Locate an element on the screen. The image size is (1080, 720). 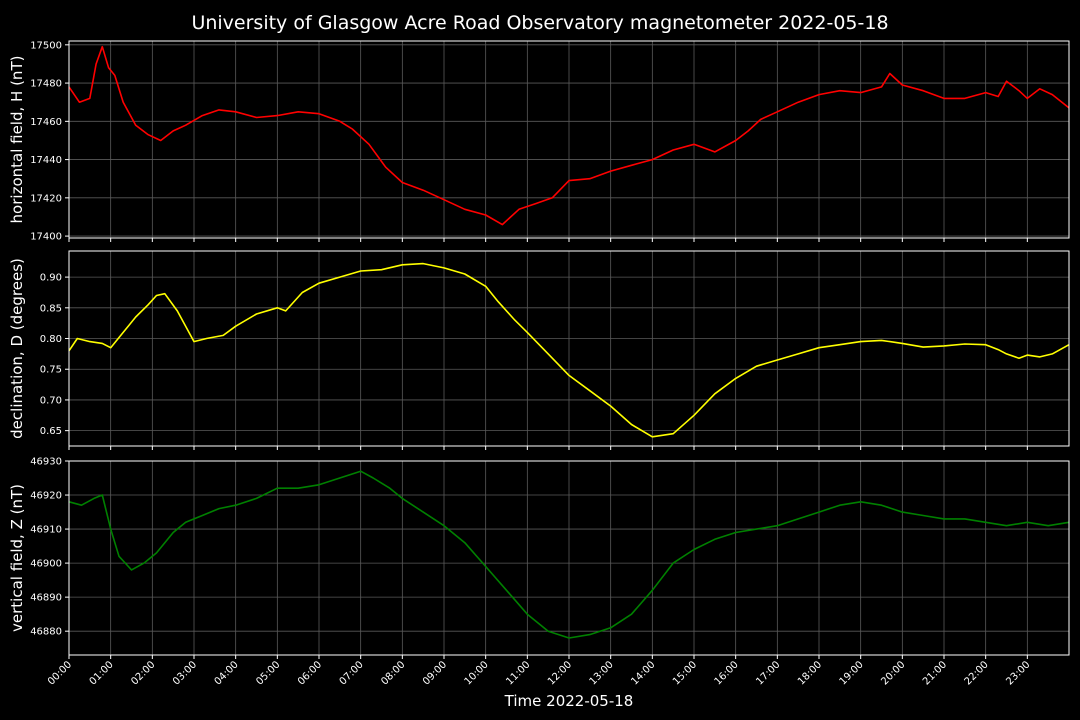
x-tick-label: 15:00 is located at coordinates (685, 673).